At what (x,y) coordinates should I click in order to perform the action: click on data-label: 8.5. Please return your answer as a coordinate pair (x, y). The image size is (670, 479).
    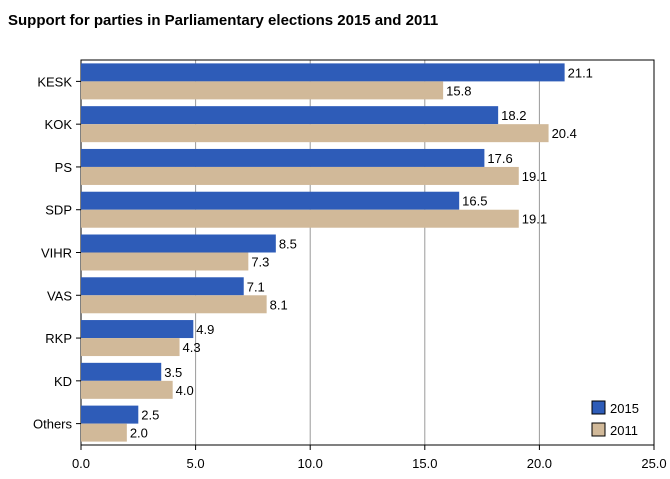
    Looking at the image, I should click on (288, 244).